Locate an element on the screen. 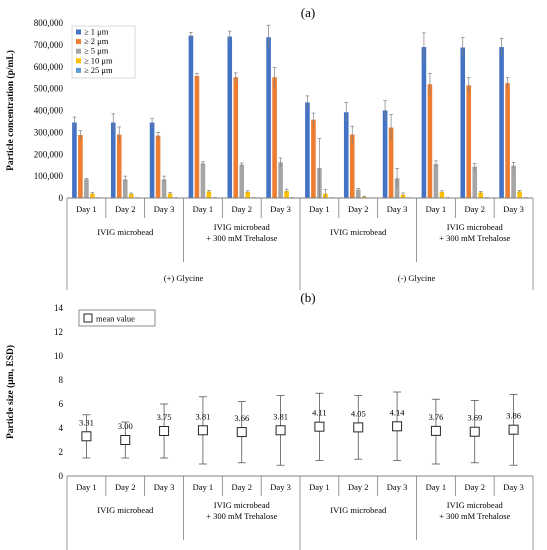 This screenshot has height=550, width=547. chart-a-category-label: Day 3 is located at coordinates (513, 209).